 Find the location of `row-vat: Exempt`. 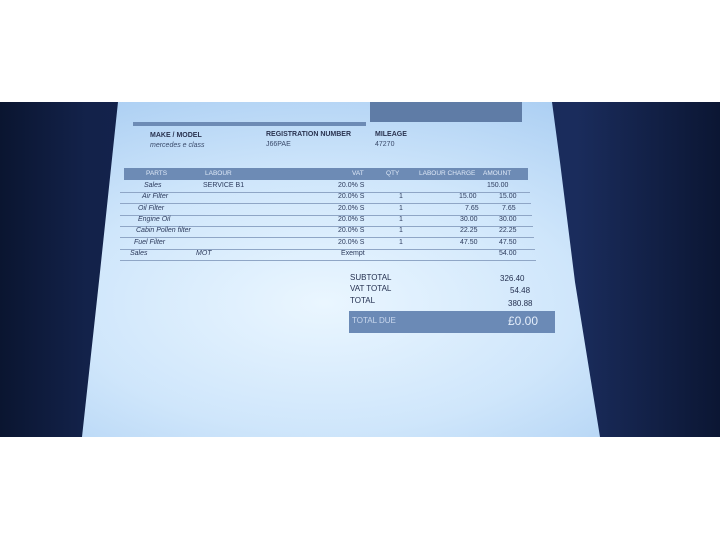

row-vat: Exempt is located at coordinates (353, 253).